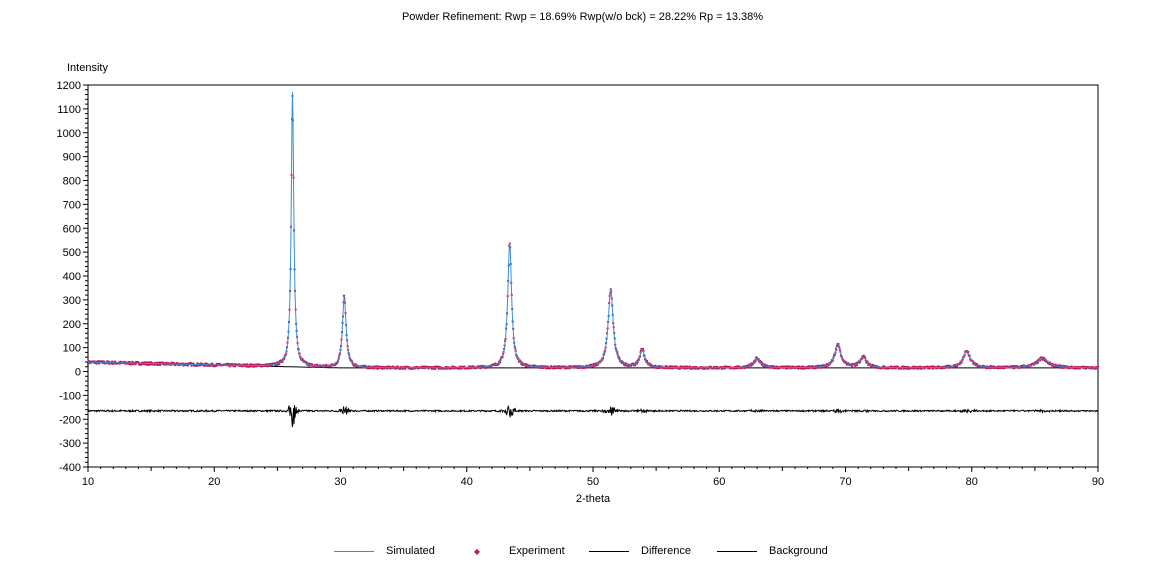 Image resolution: width=1165 pixels, height=568 pixels. What do you see at coordinates (69, 134) in the screenshot?
I see `y-tick-label: 1000` at bounding box center [69, 134].